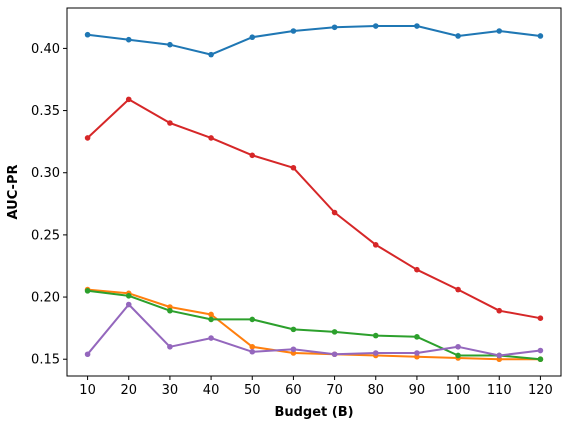 This screenshot has width=567, height=421. Describe the element at coordinates (316, 387) in the screenshot. I see `x-axis: 10 20 30 40 50 60 70 80 90 100 110 120` at that location.